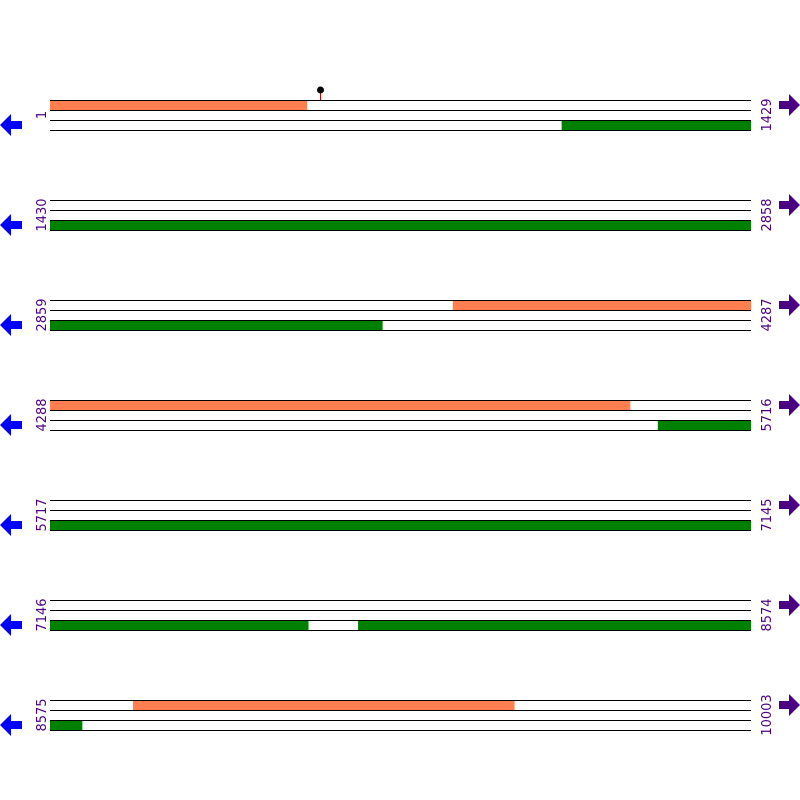 The width and height of the screenshot is (800, 800). I want to click on row-start-label: 1430, so click(42, 214).